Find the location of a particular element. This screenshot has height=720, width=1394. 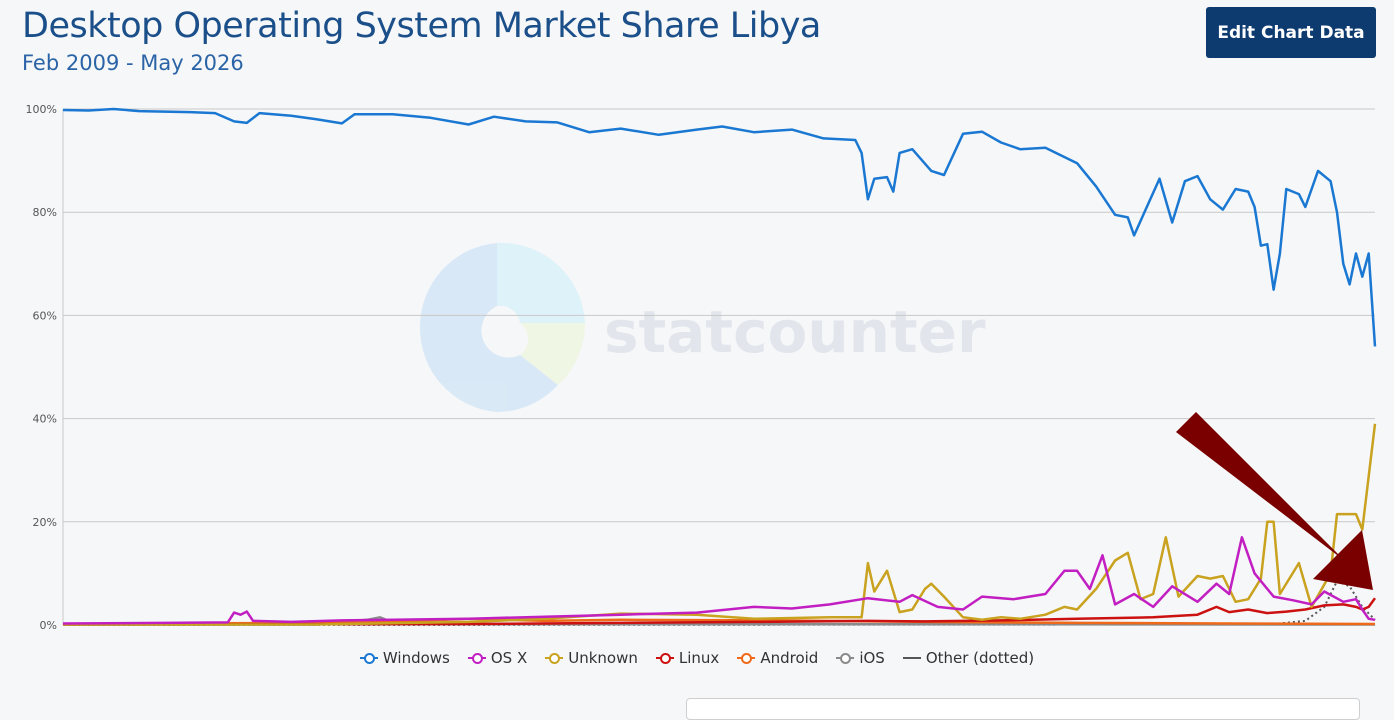

series-line-linux is located at coordinates (719, 611).